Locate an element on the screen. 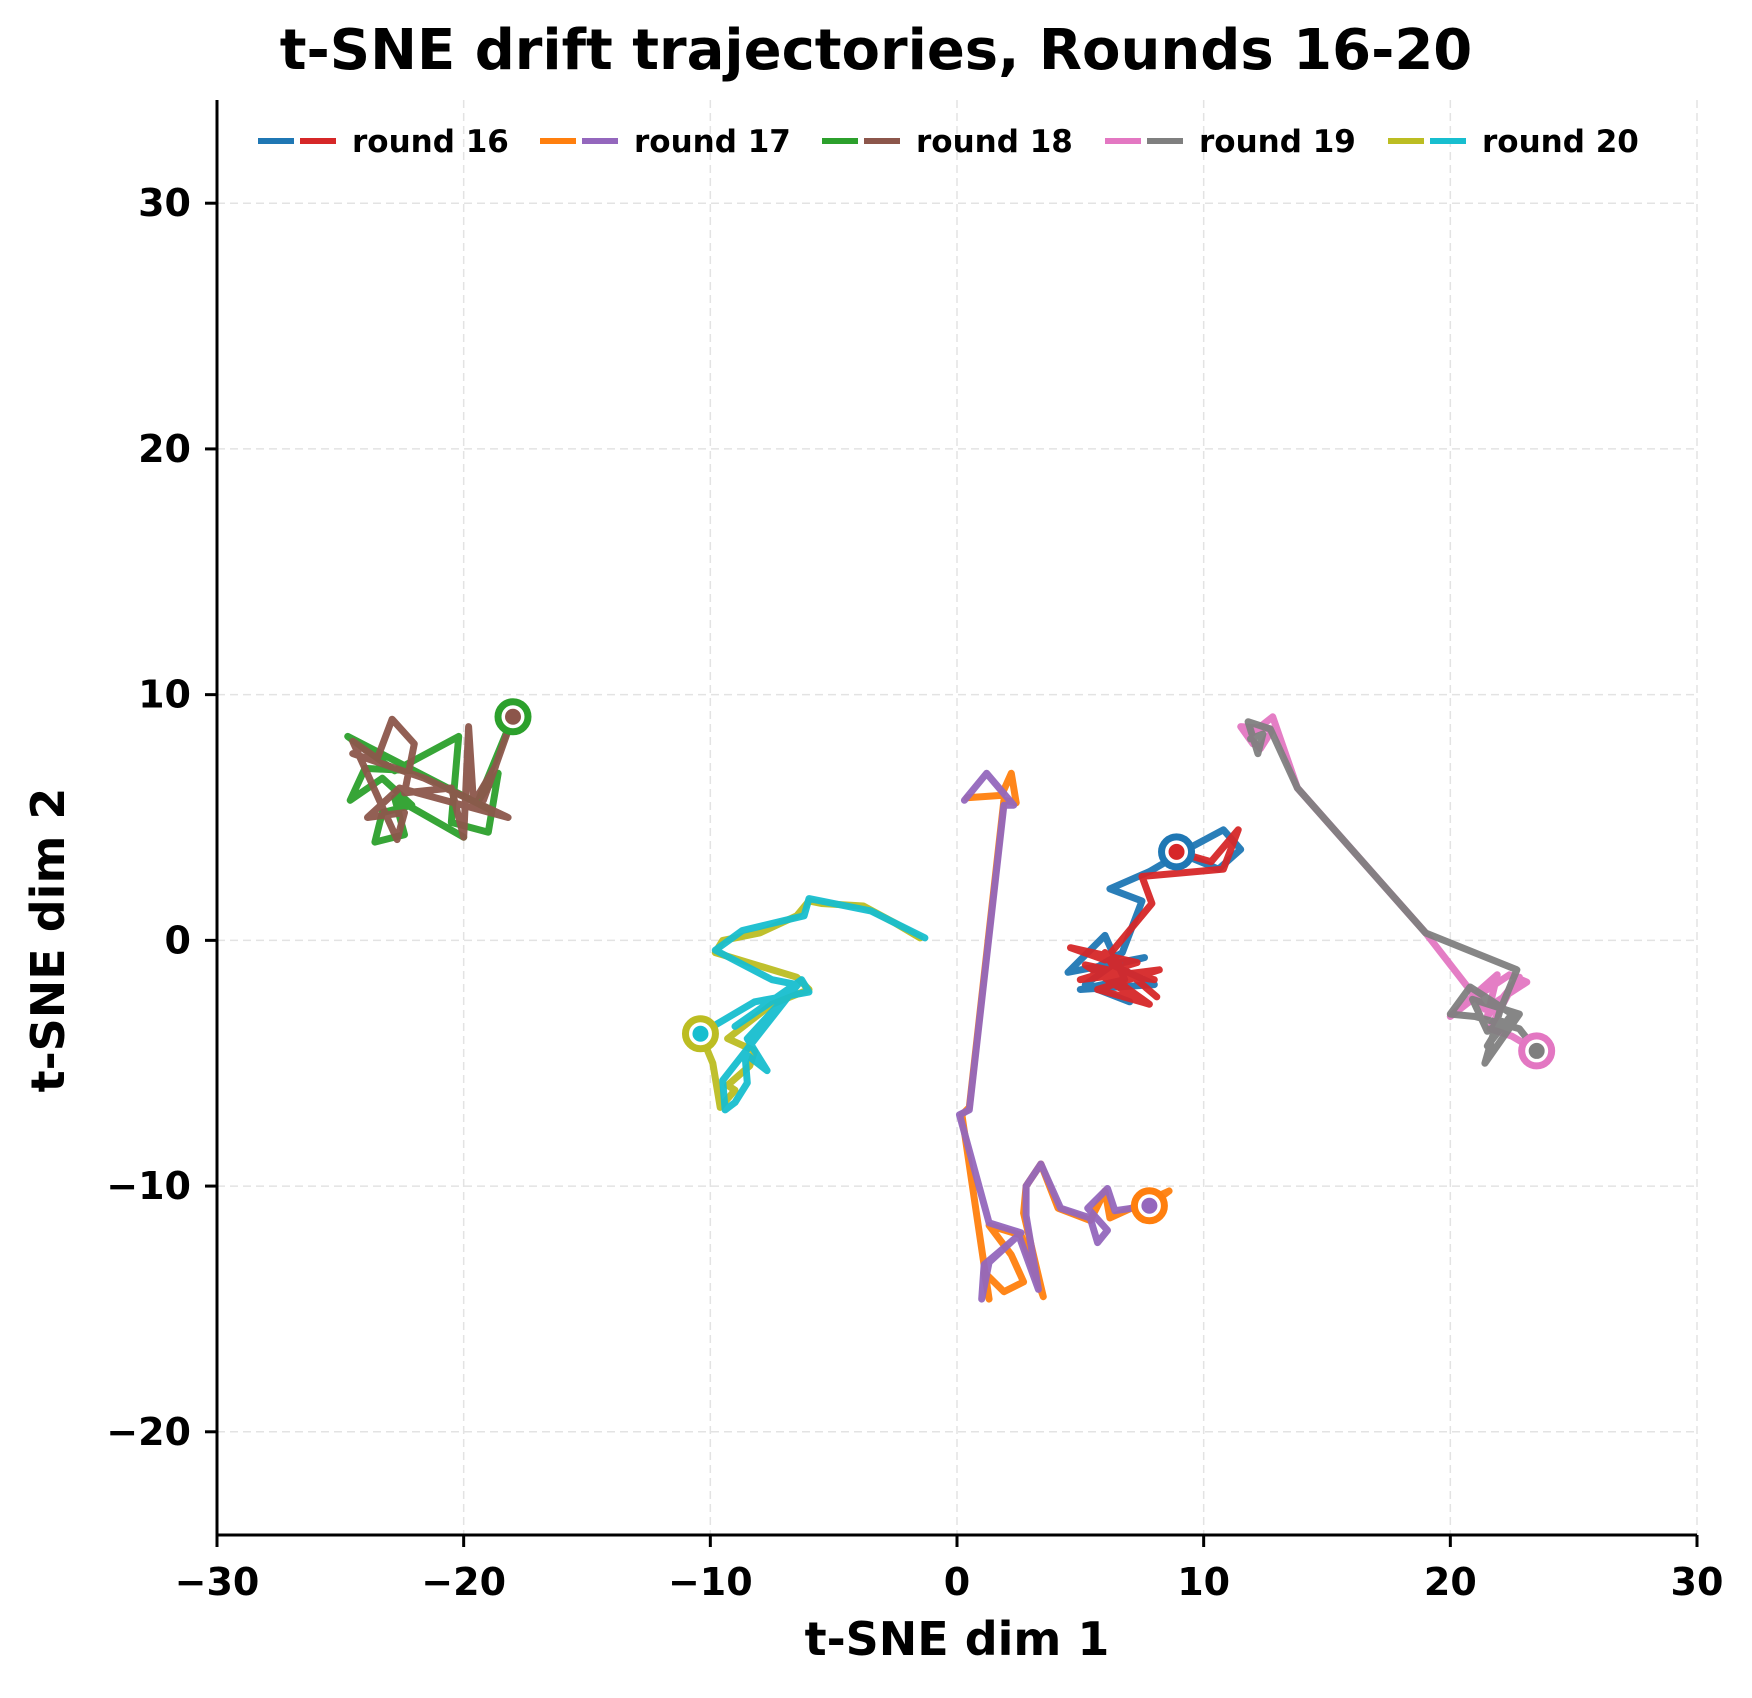  legend-label: round 16 is located at coordinates (430, 142).